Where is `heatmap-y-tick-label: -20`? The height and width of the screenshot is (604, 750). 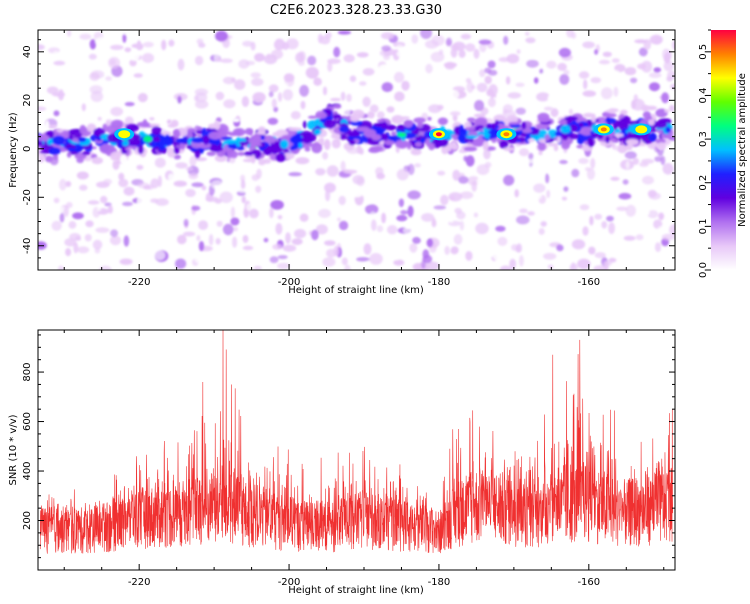
heatmap-y-tick-label: -20 is located at coordinates (27, 197).